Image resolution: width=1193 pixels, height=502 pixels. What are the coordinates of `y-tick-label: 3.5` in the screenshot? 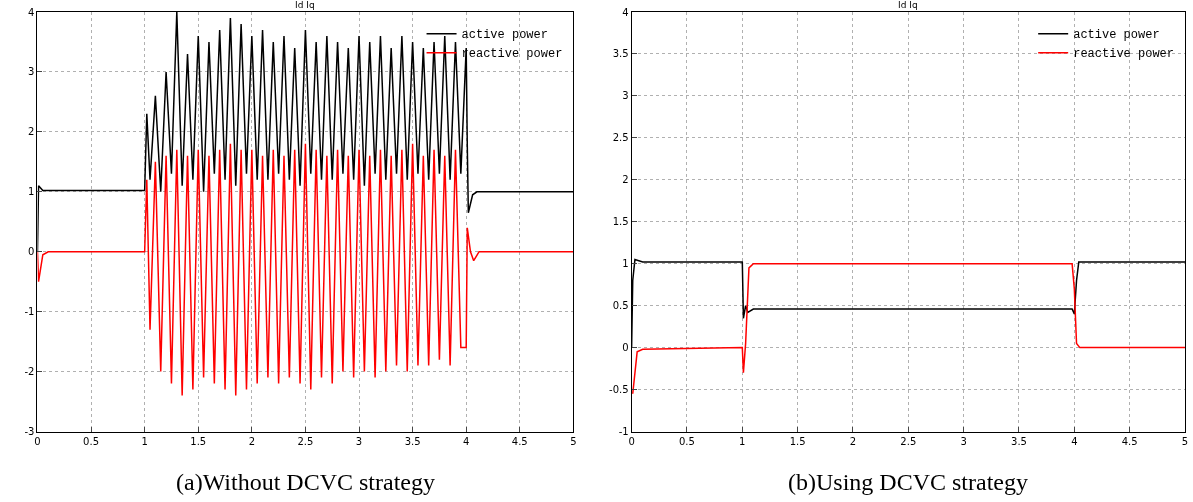 It's located at (620, 54).